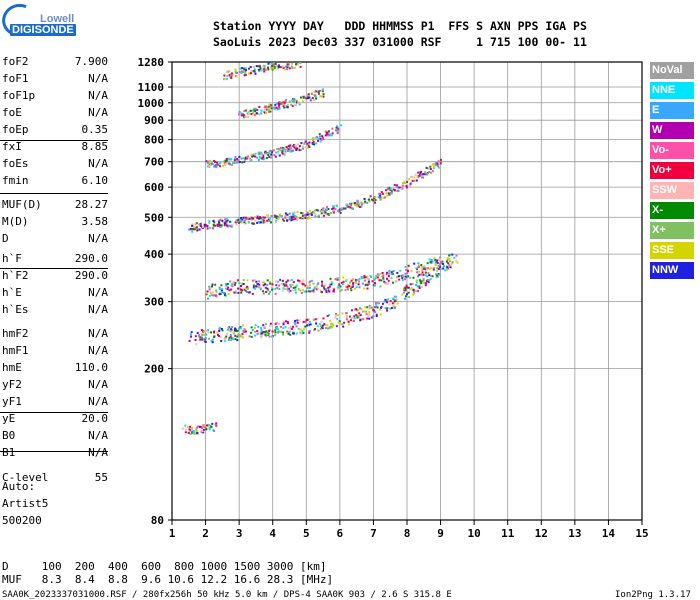  What do you see at coordinates (95, 146) in the screenshot?
I see `param-value: 8.85` at bounding box center [95, 146].